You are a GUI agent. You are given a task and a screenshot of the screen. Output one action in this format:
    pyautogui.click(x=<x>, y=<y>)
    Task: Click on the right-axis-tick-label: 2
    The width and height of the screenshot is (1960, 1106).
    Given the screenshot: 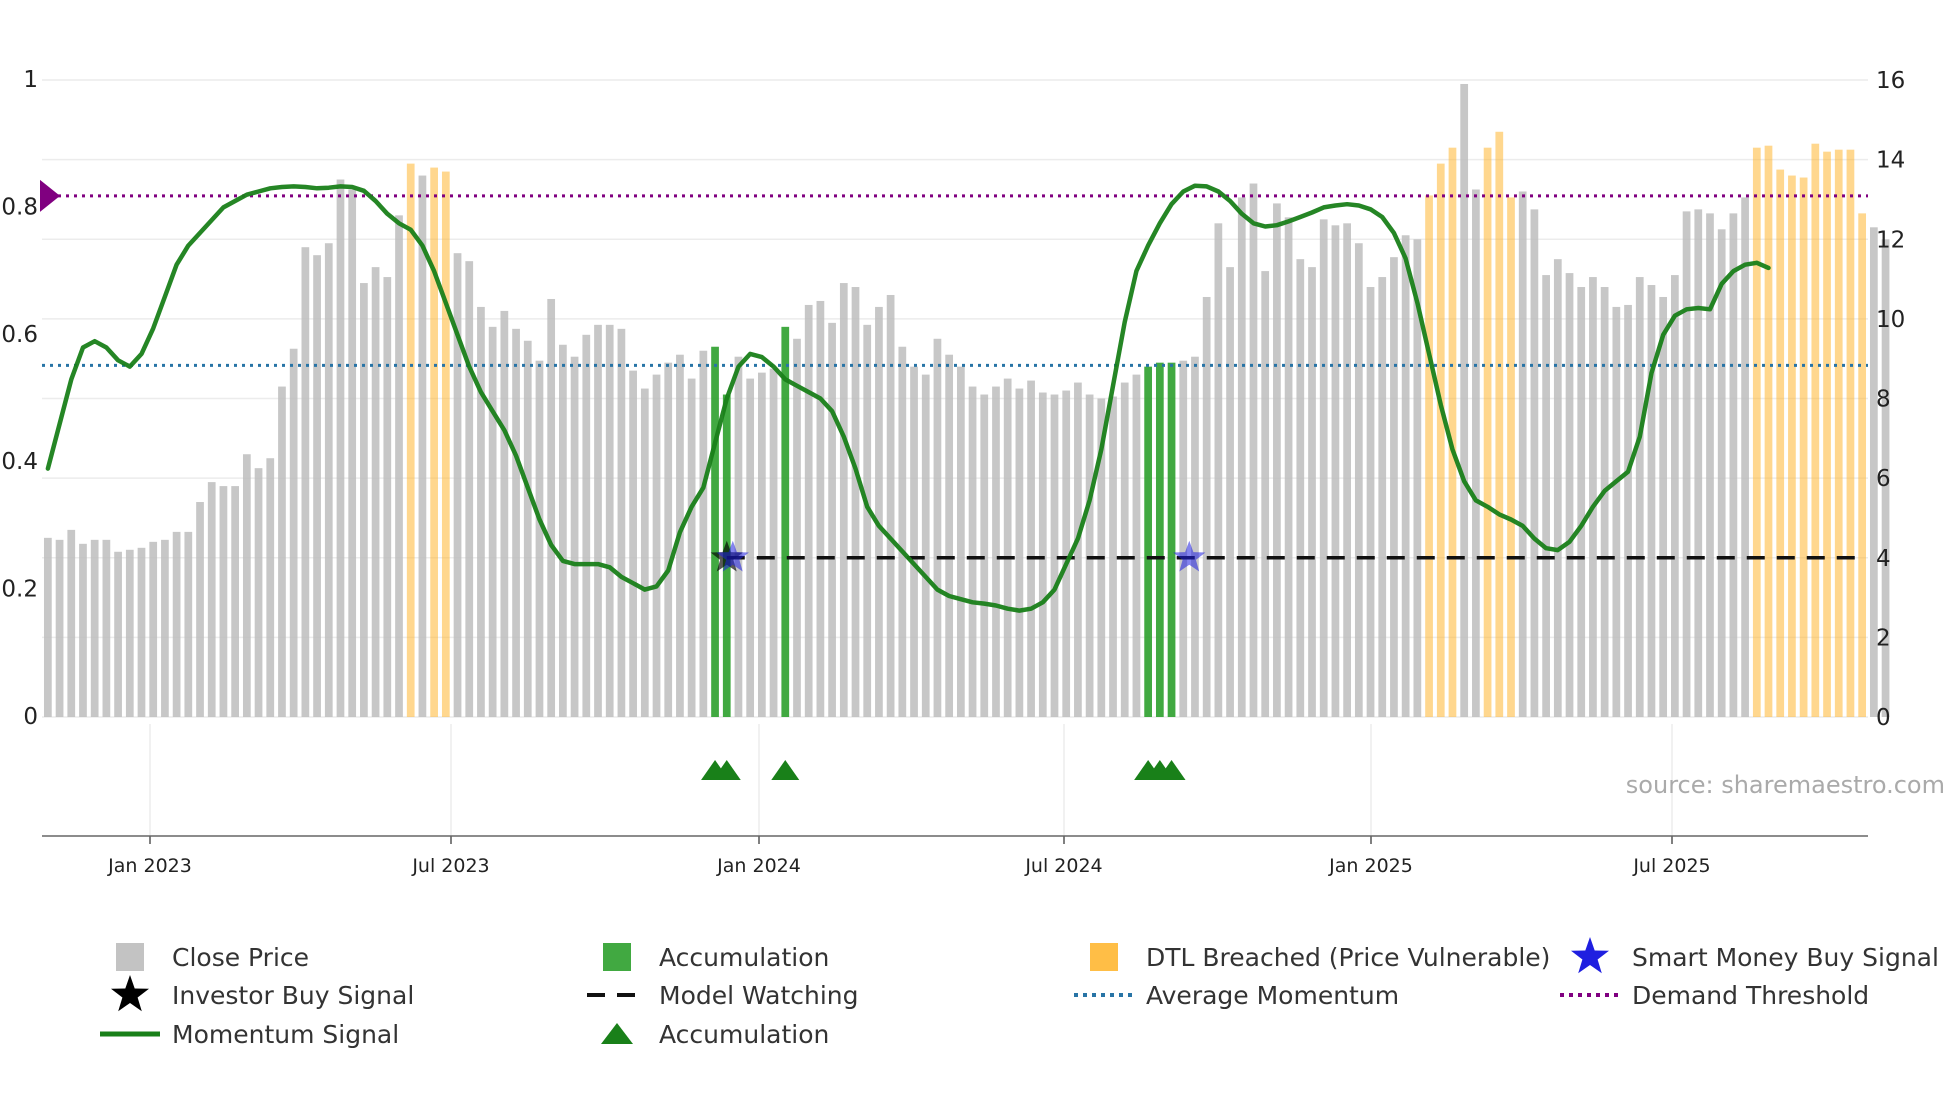 What is the action you would take?
    pyautogui.click(x=1883, y=638)
    